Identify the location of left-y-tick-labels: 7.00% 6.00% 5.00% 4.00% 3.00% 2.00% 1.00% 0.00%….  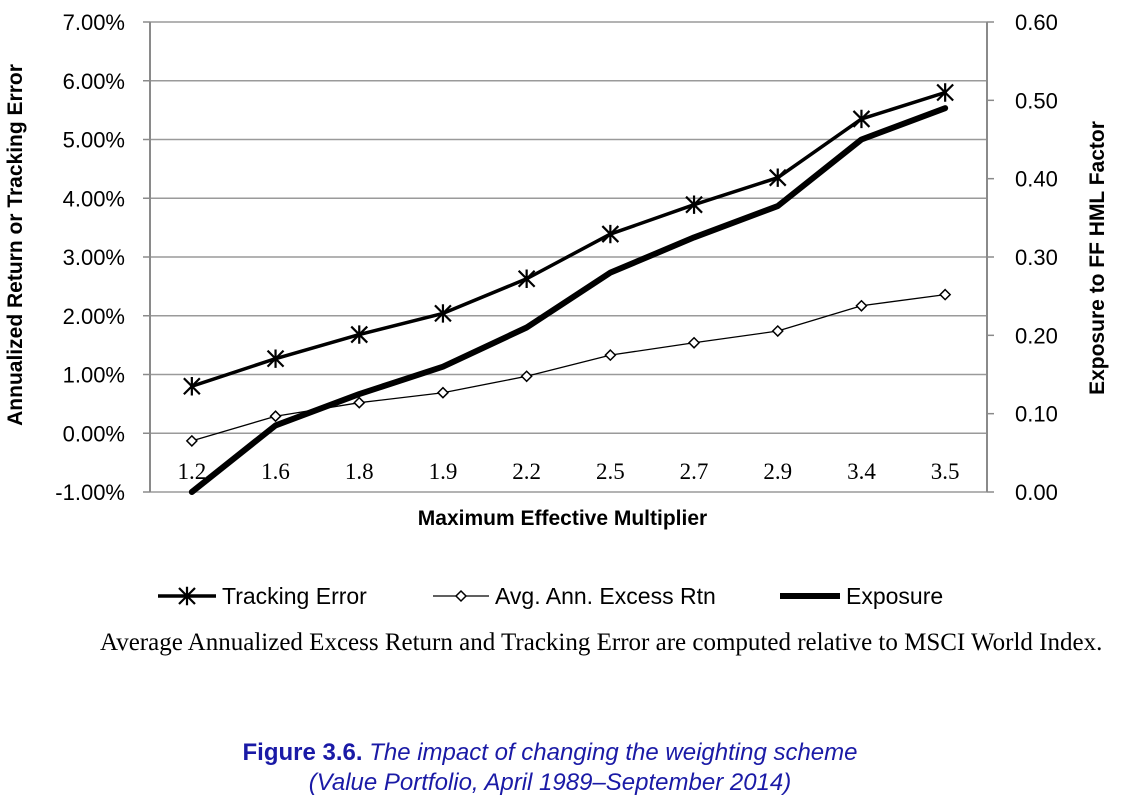
(90, 257).